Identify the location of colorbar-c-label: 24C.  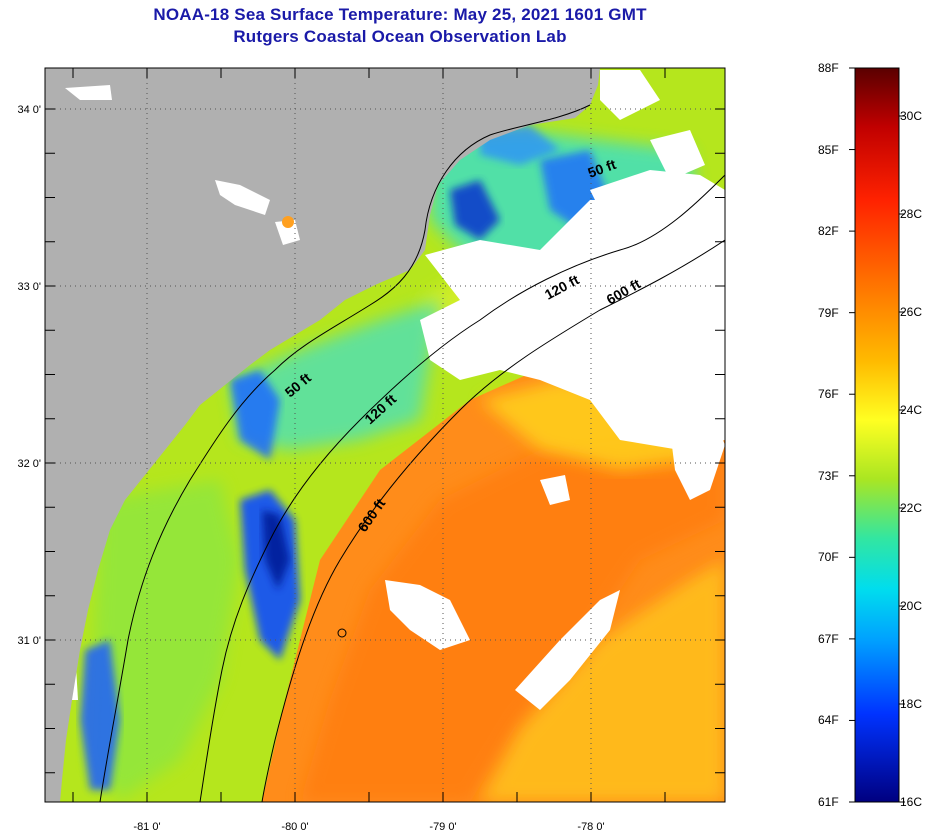
(911, 410).